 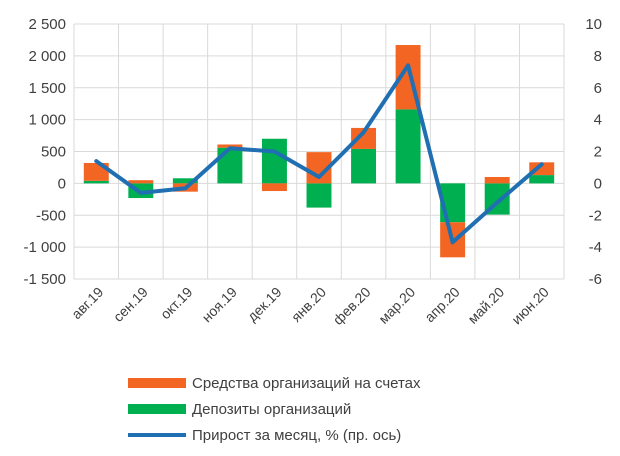 What do you see at coordinates (220, 305) in the screenshot?
I see `x-tick-label: ноя.19` at bounding box center [220, 305].